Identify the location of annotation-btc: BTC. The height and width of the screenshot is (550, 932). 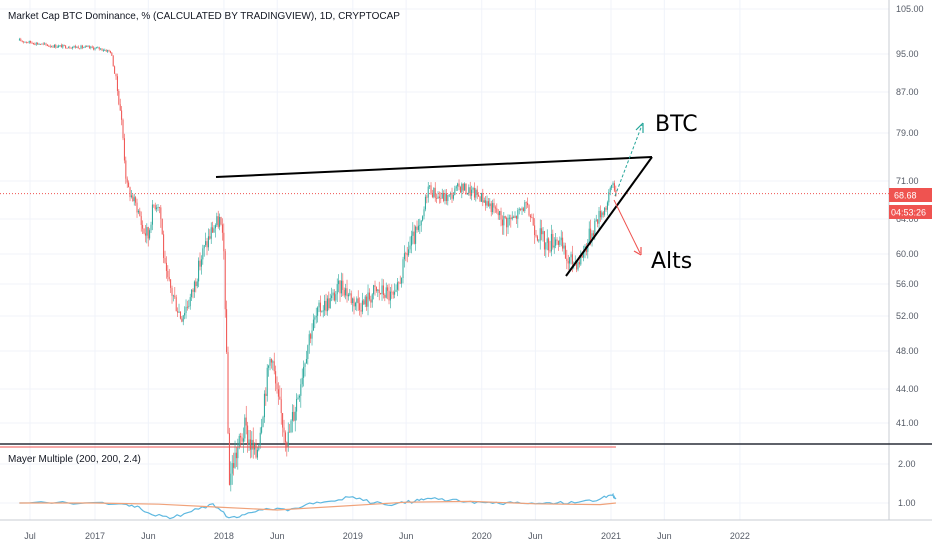
(676, 124).